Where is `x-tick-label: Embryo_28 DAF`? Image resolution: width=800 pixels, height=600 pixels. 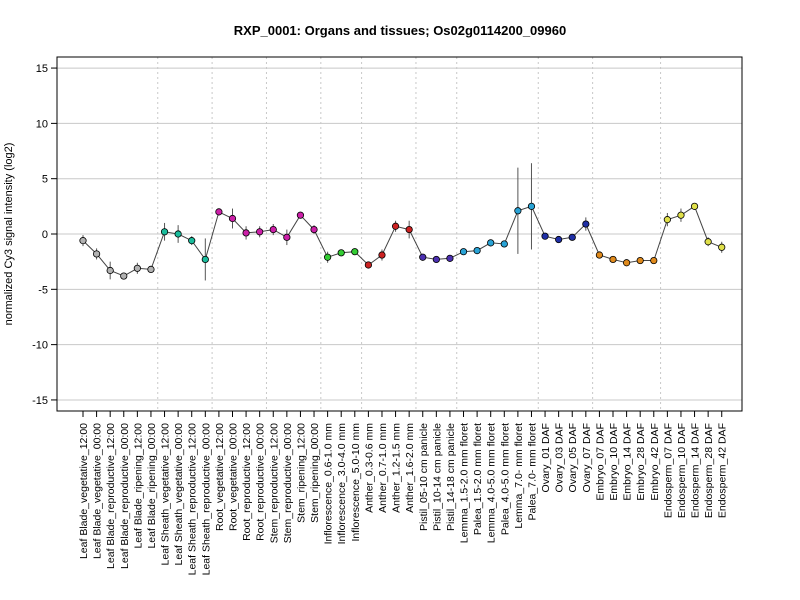
x-tick-label: Embryo_28 DAF is located at coordinates (641, 462).